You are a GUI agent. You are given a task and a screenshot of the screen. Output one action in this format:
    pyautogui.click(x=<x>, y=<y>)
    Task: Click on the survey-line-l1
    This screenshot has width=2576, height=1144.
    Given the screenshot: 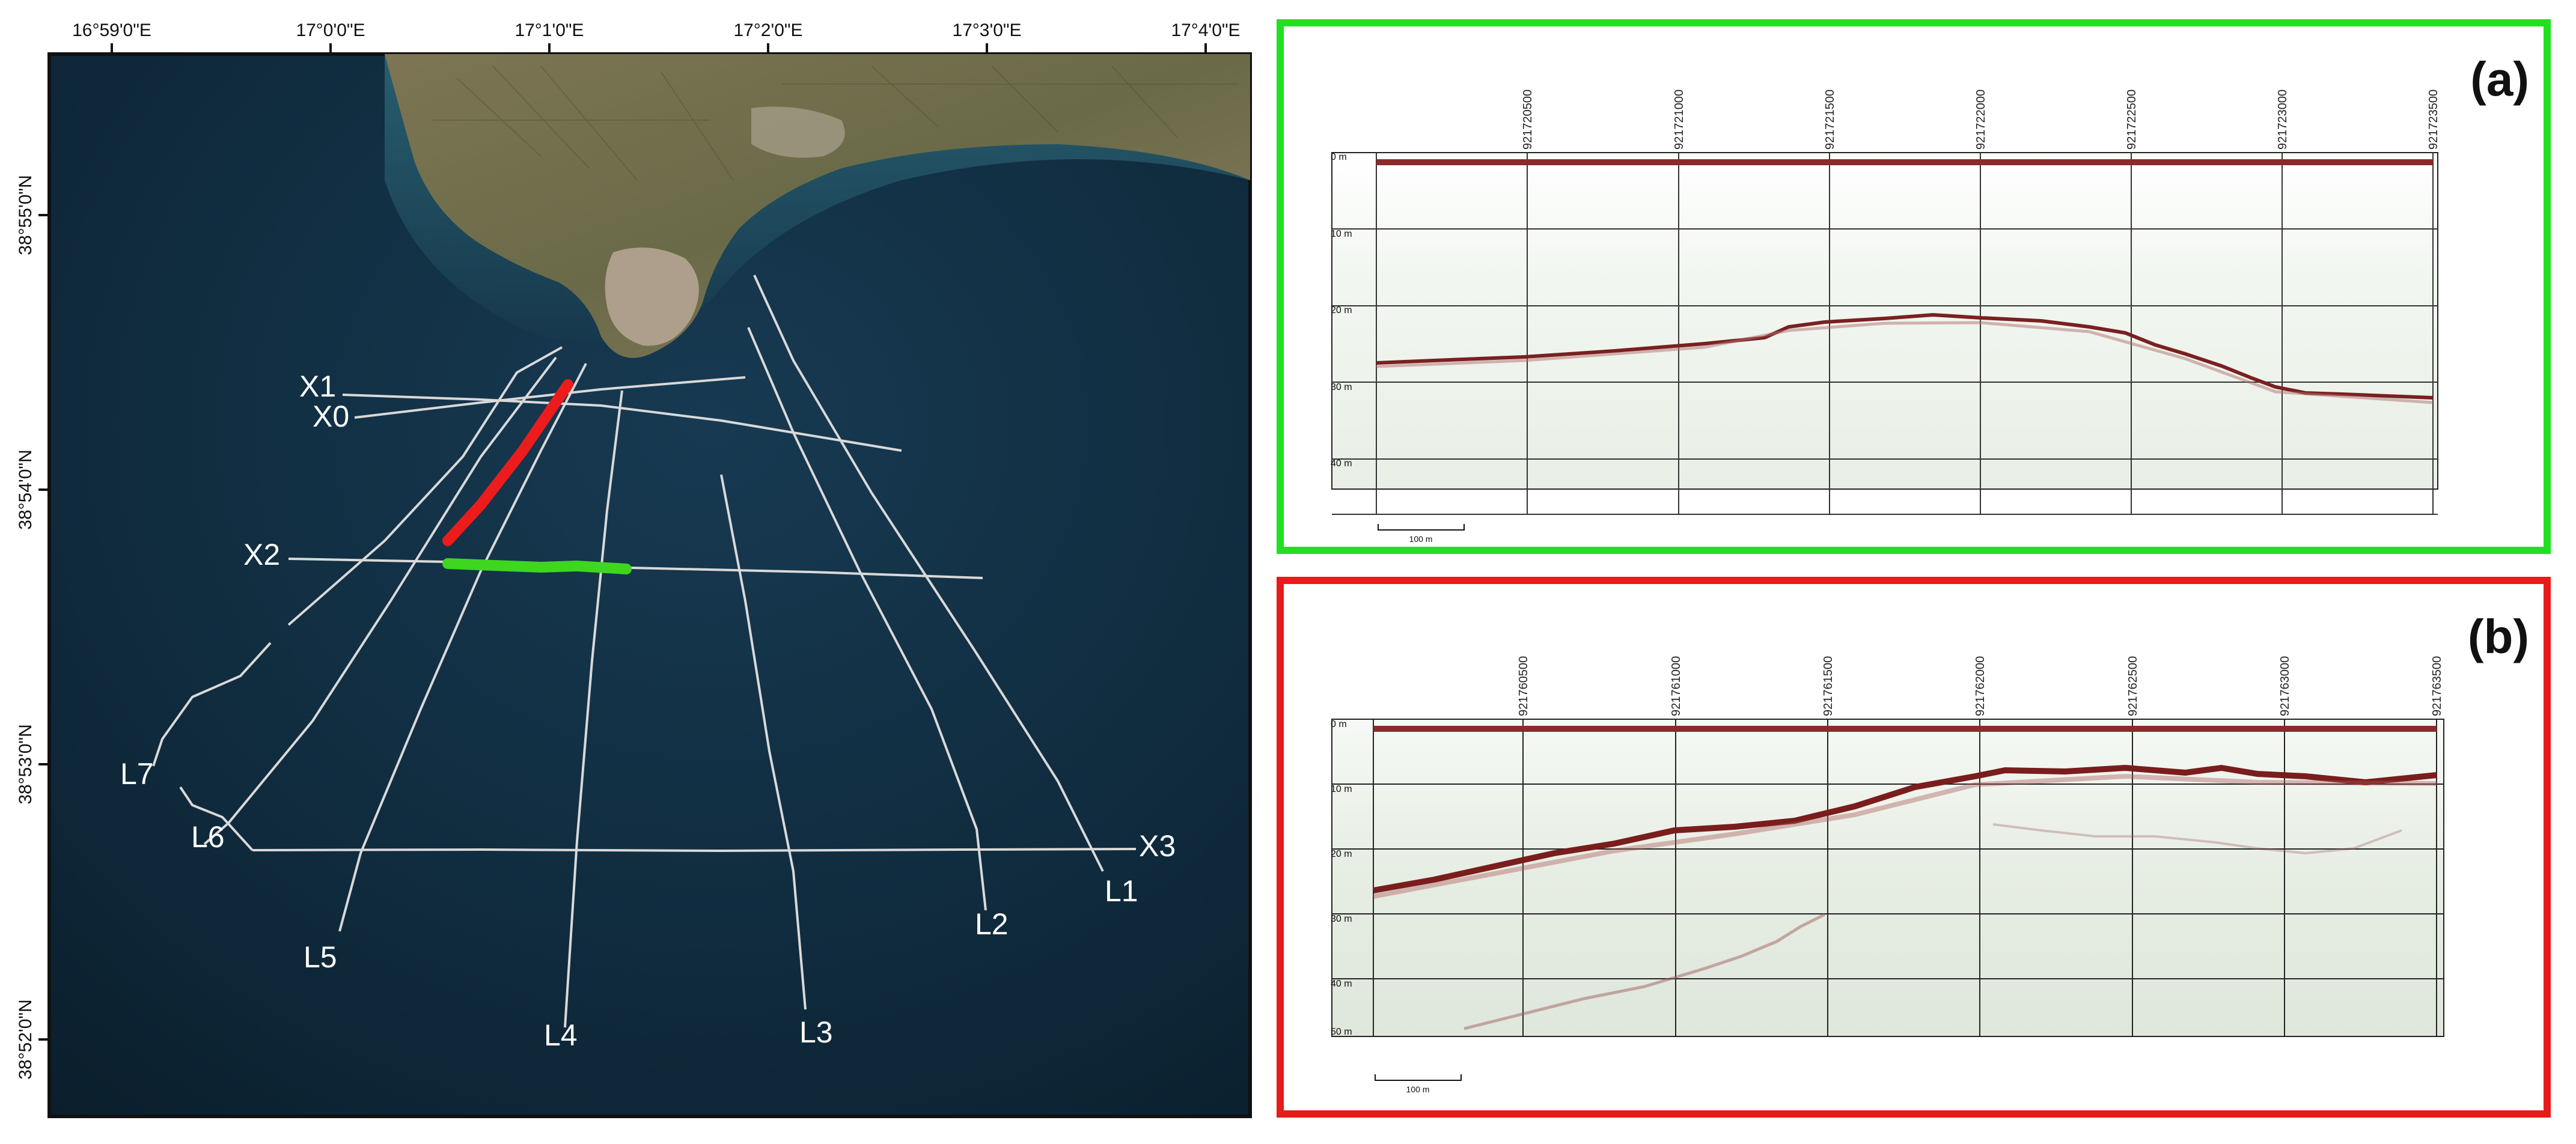 What is the action you would take?
    pyautogui.click(x=928, y=573)
    